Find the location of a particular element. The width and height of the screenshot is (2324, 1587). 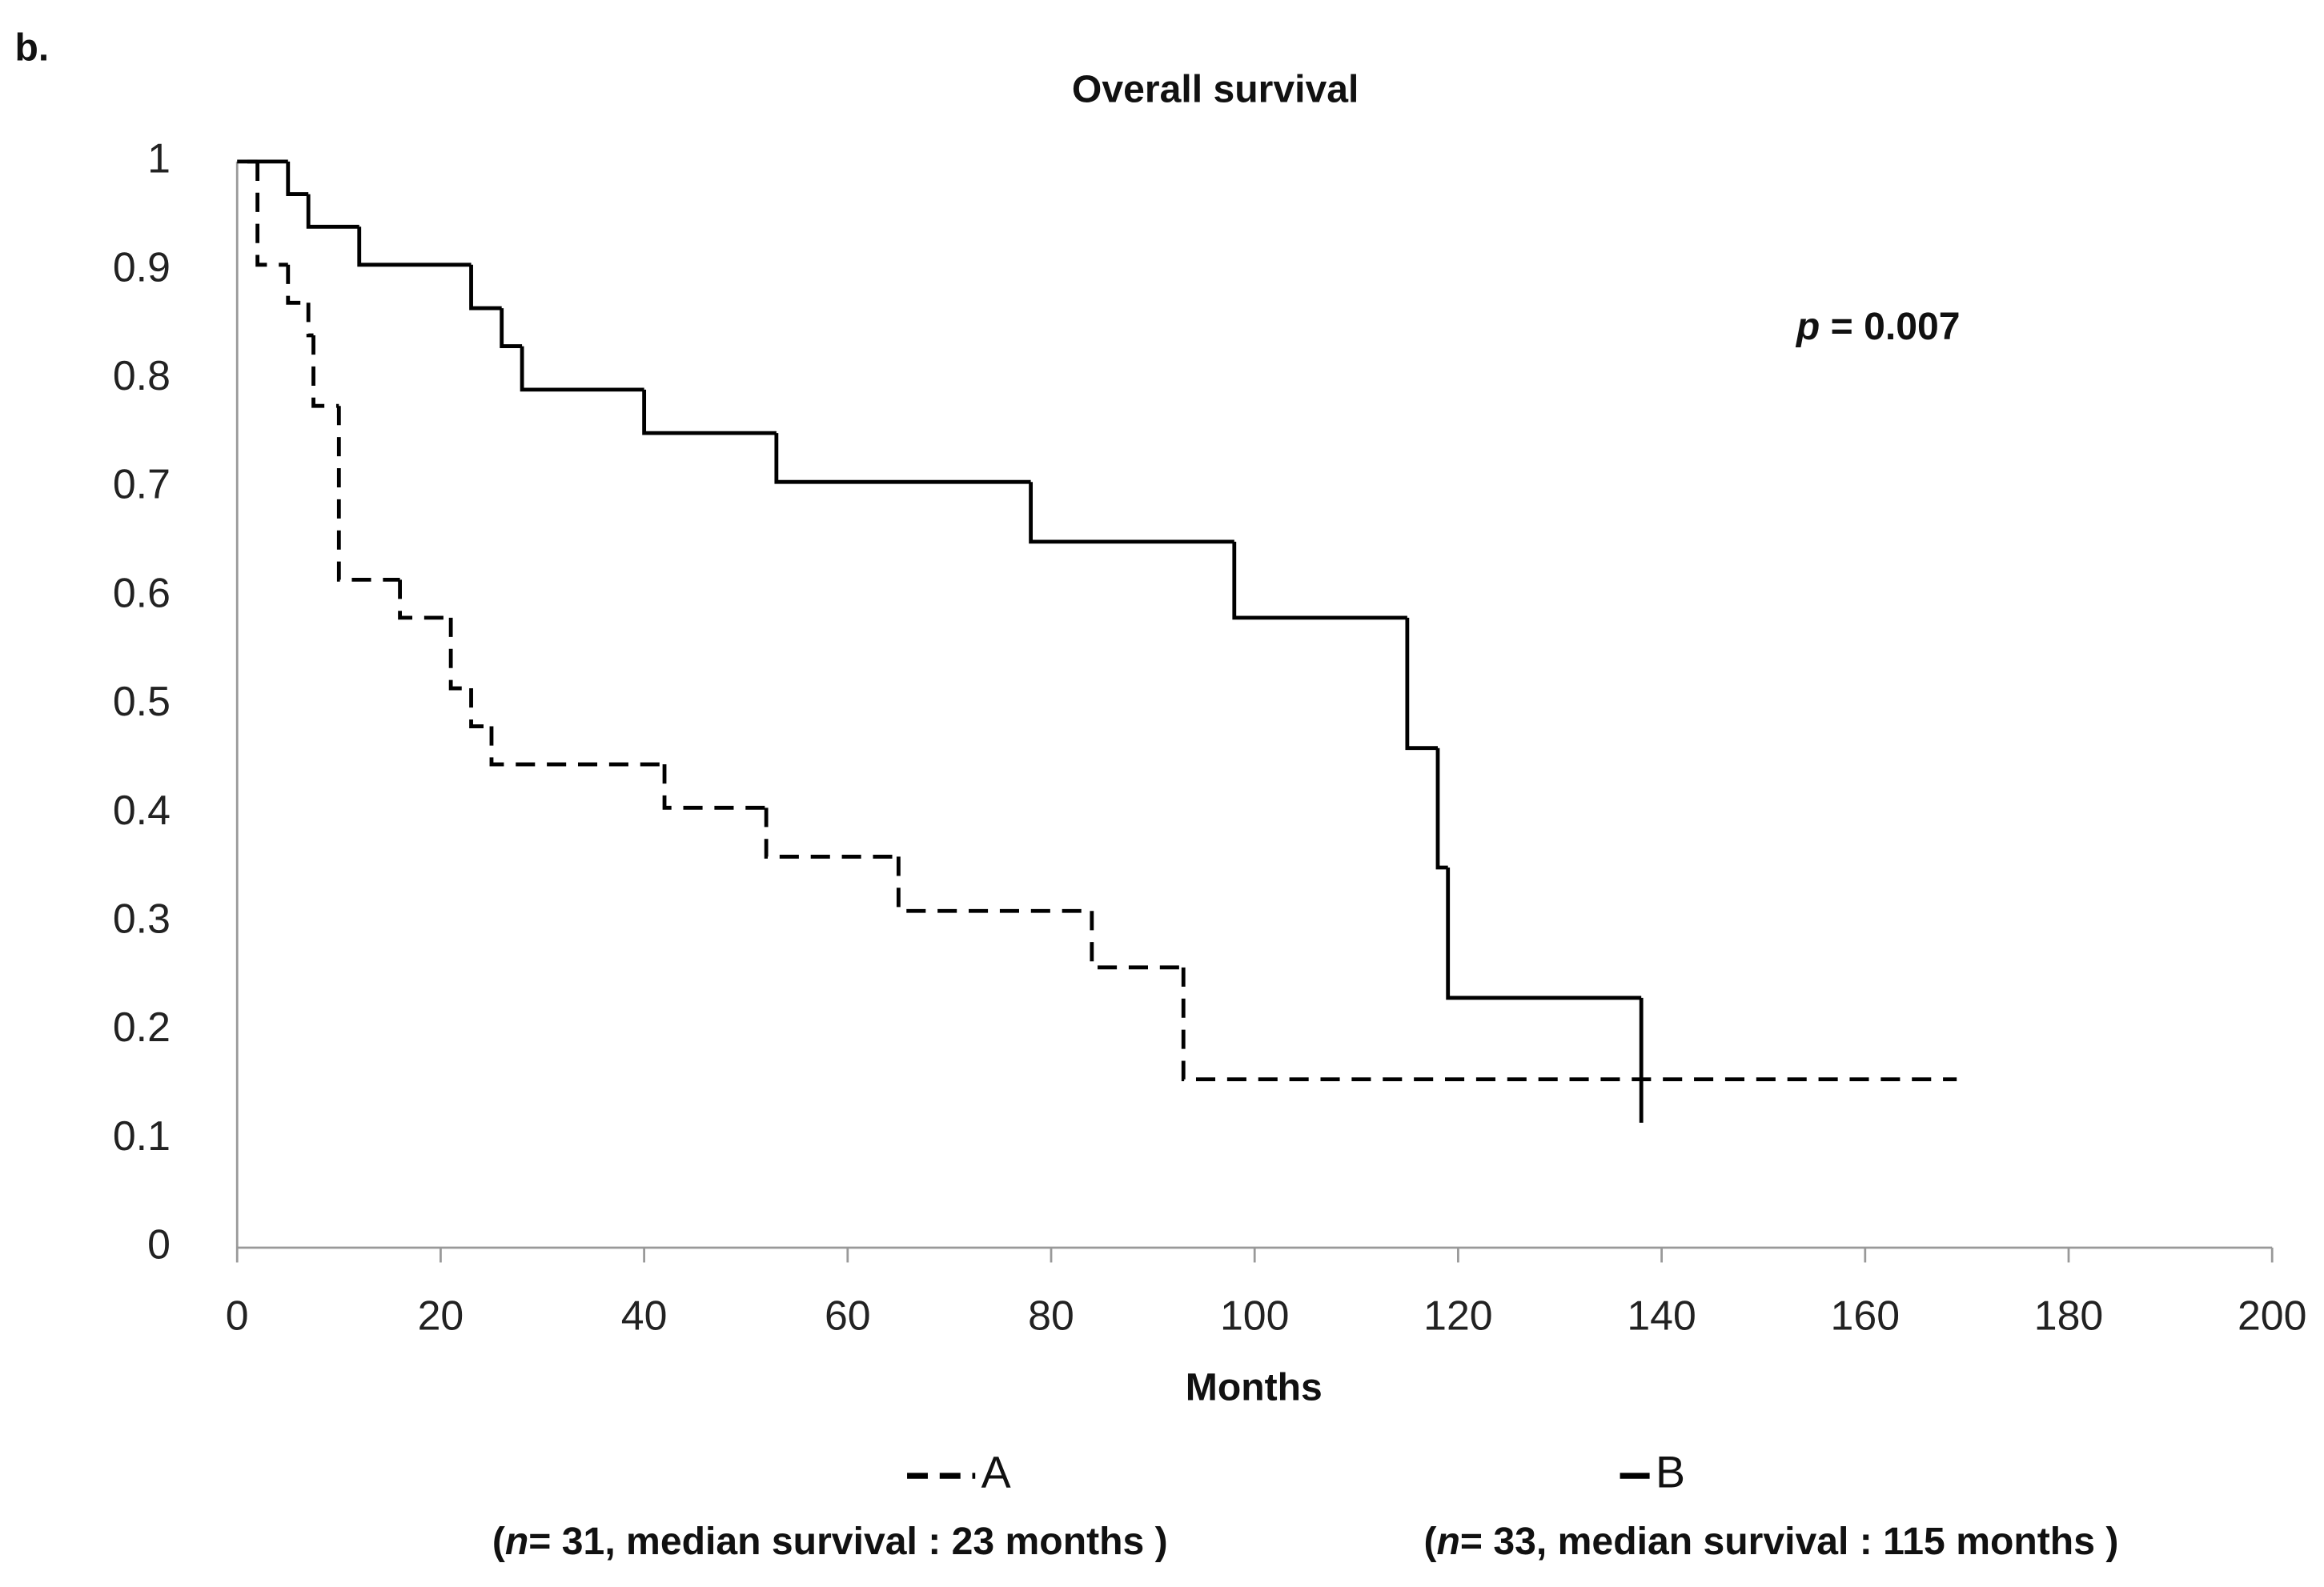

y-tick-label: 0.6 is located at coordinates (142, 592).